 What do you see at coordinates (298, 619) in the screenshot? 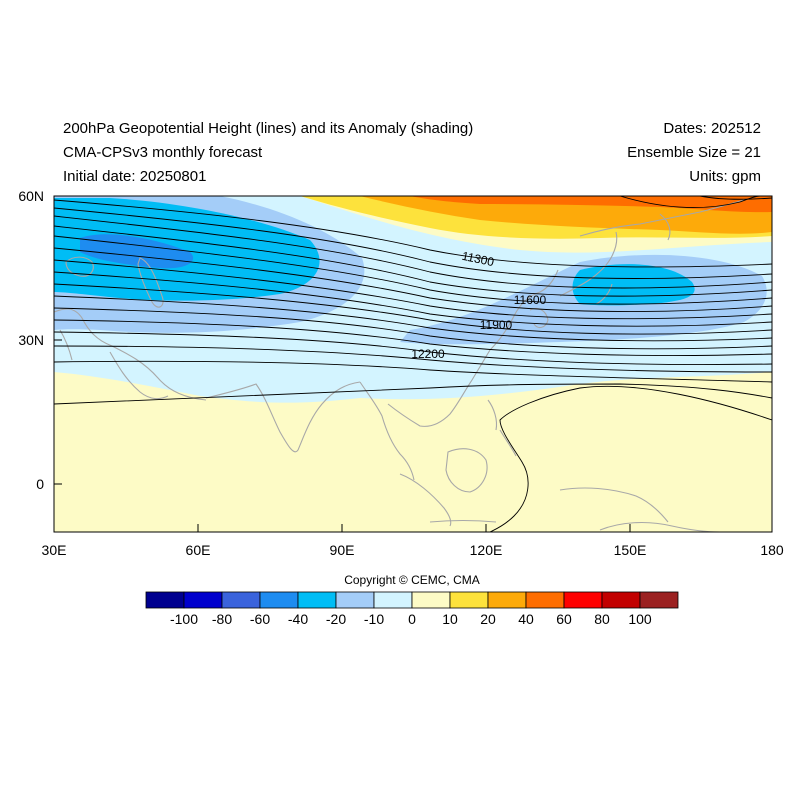
I see `colorbar-label: -40` at bounding box center [298, 619].